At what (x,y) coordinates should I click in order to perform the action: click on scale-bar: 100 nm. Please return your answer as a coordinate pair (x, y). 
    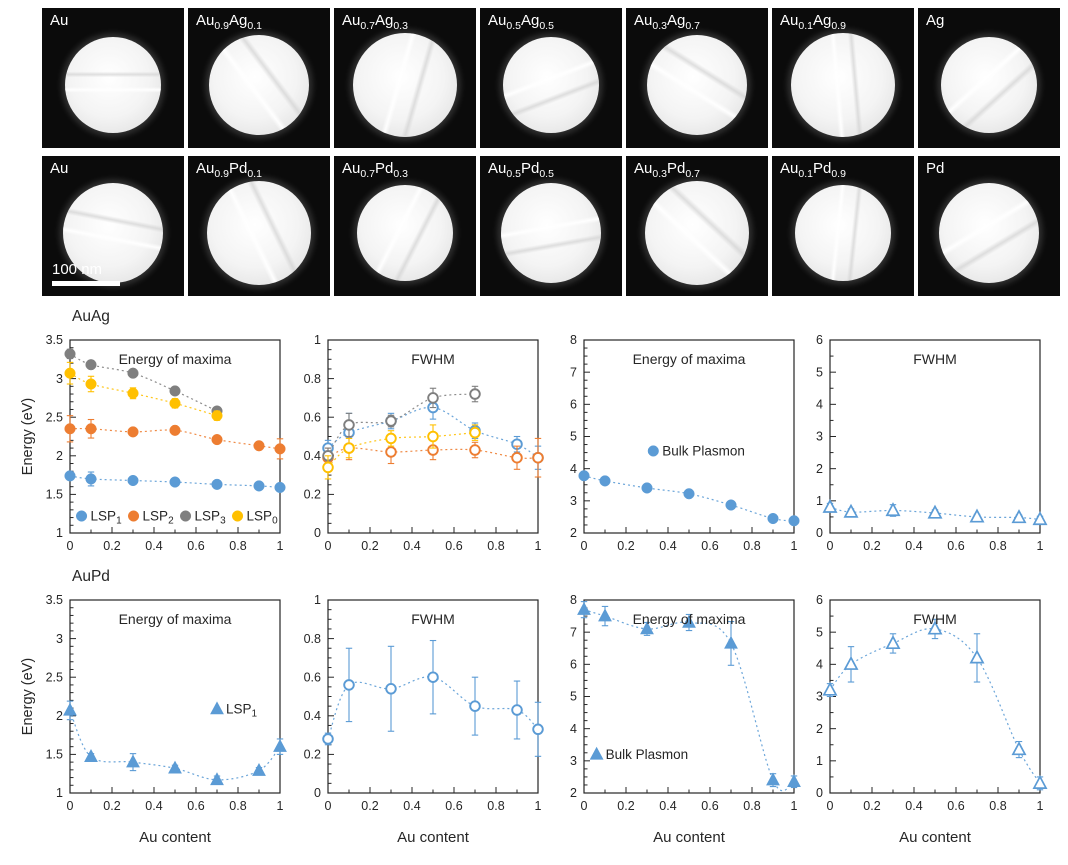
    Looking at the image, I should click on (86, 273).